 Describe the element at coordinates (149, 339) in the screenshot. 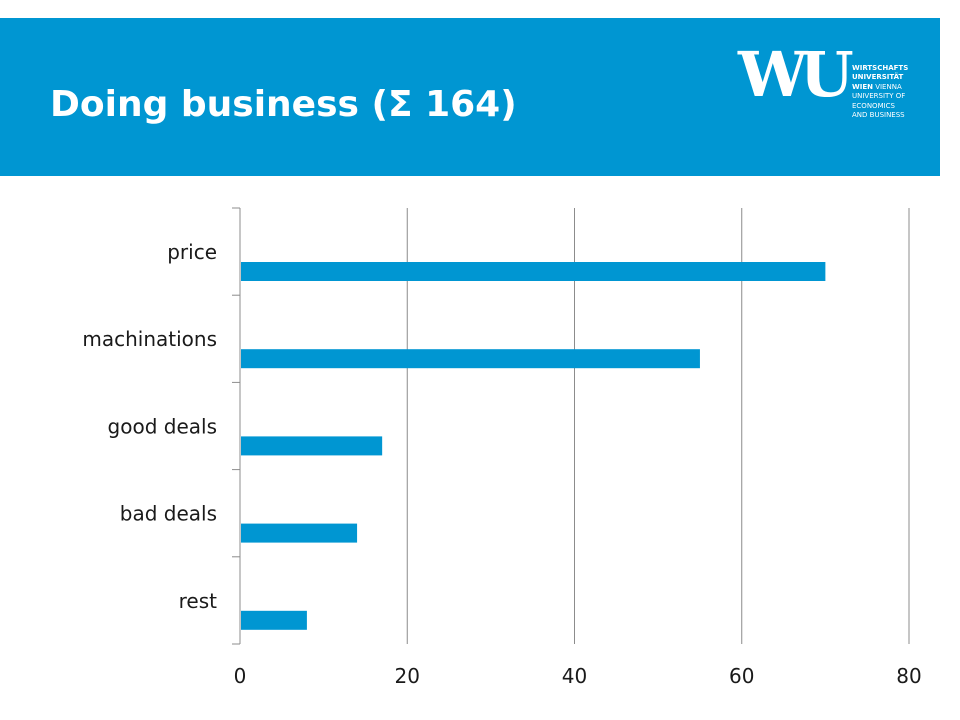

I see `category-label: machinations` at that location.